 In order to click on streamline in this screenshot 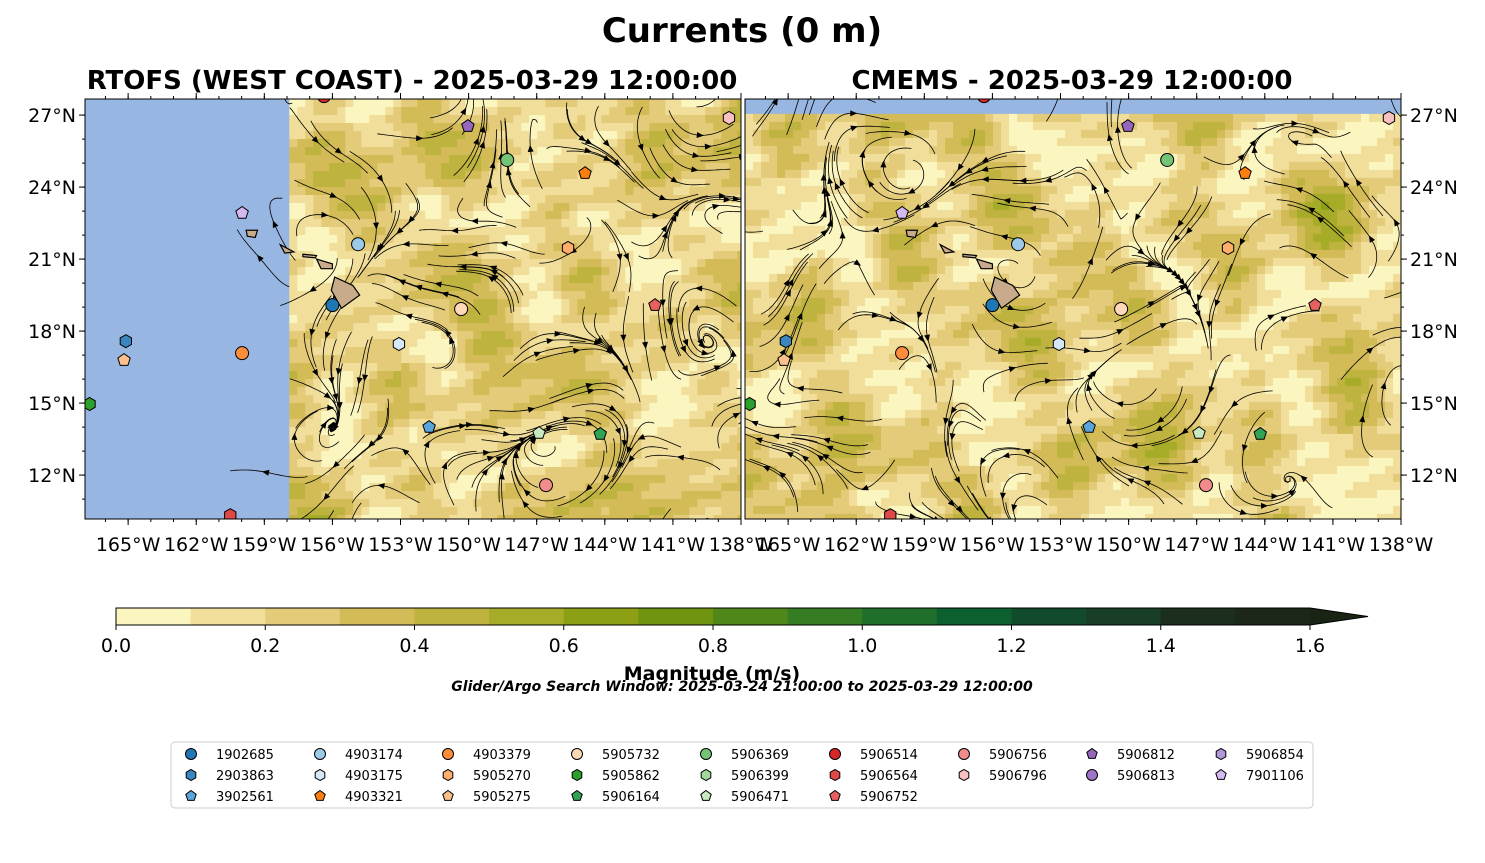, I will do `click(728, 148)`.